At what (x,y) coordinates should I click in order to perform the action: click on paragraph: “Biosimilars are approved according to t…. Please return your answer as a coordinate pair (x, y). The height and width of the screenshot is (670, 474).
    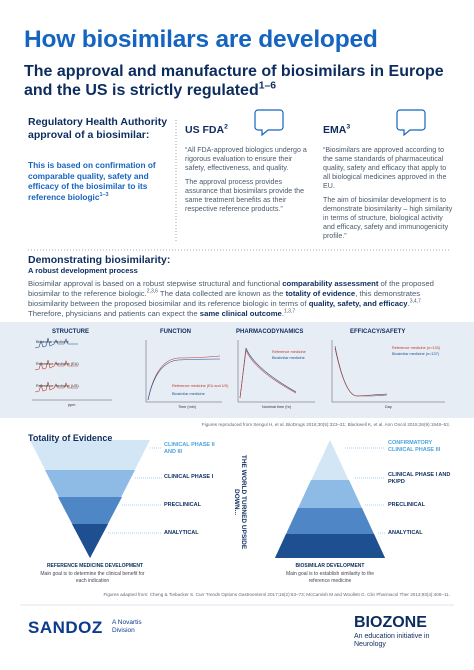
    Looking at the image, I should click on (385, 168).